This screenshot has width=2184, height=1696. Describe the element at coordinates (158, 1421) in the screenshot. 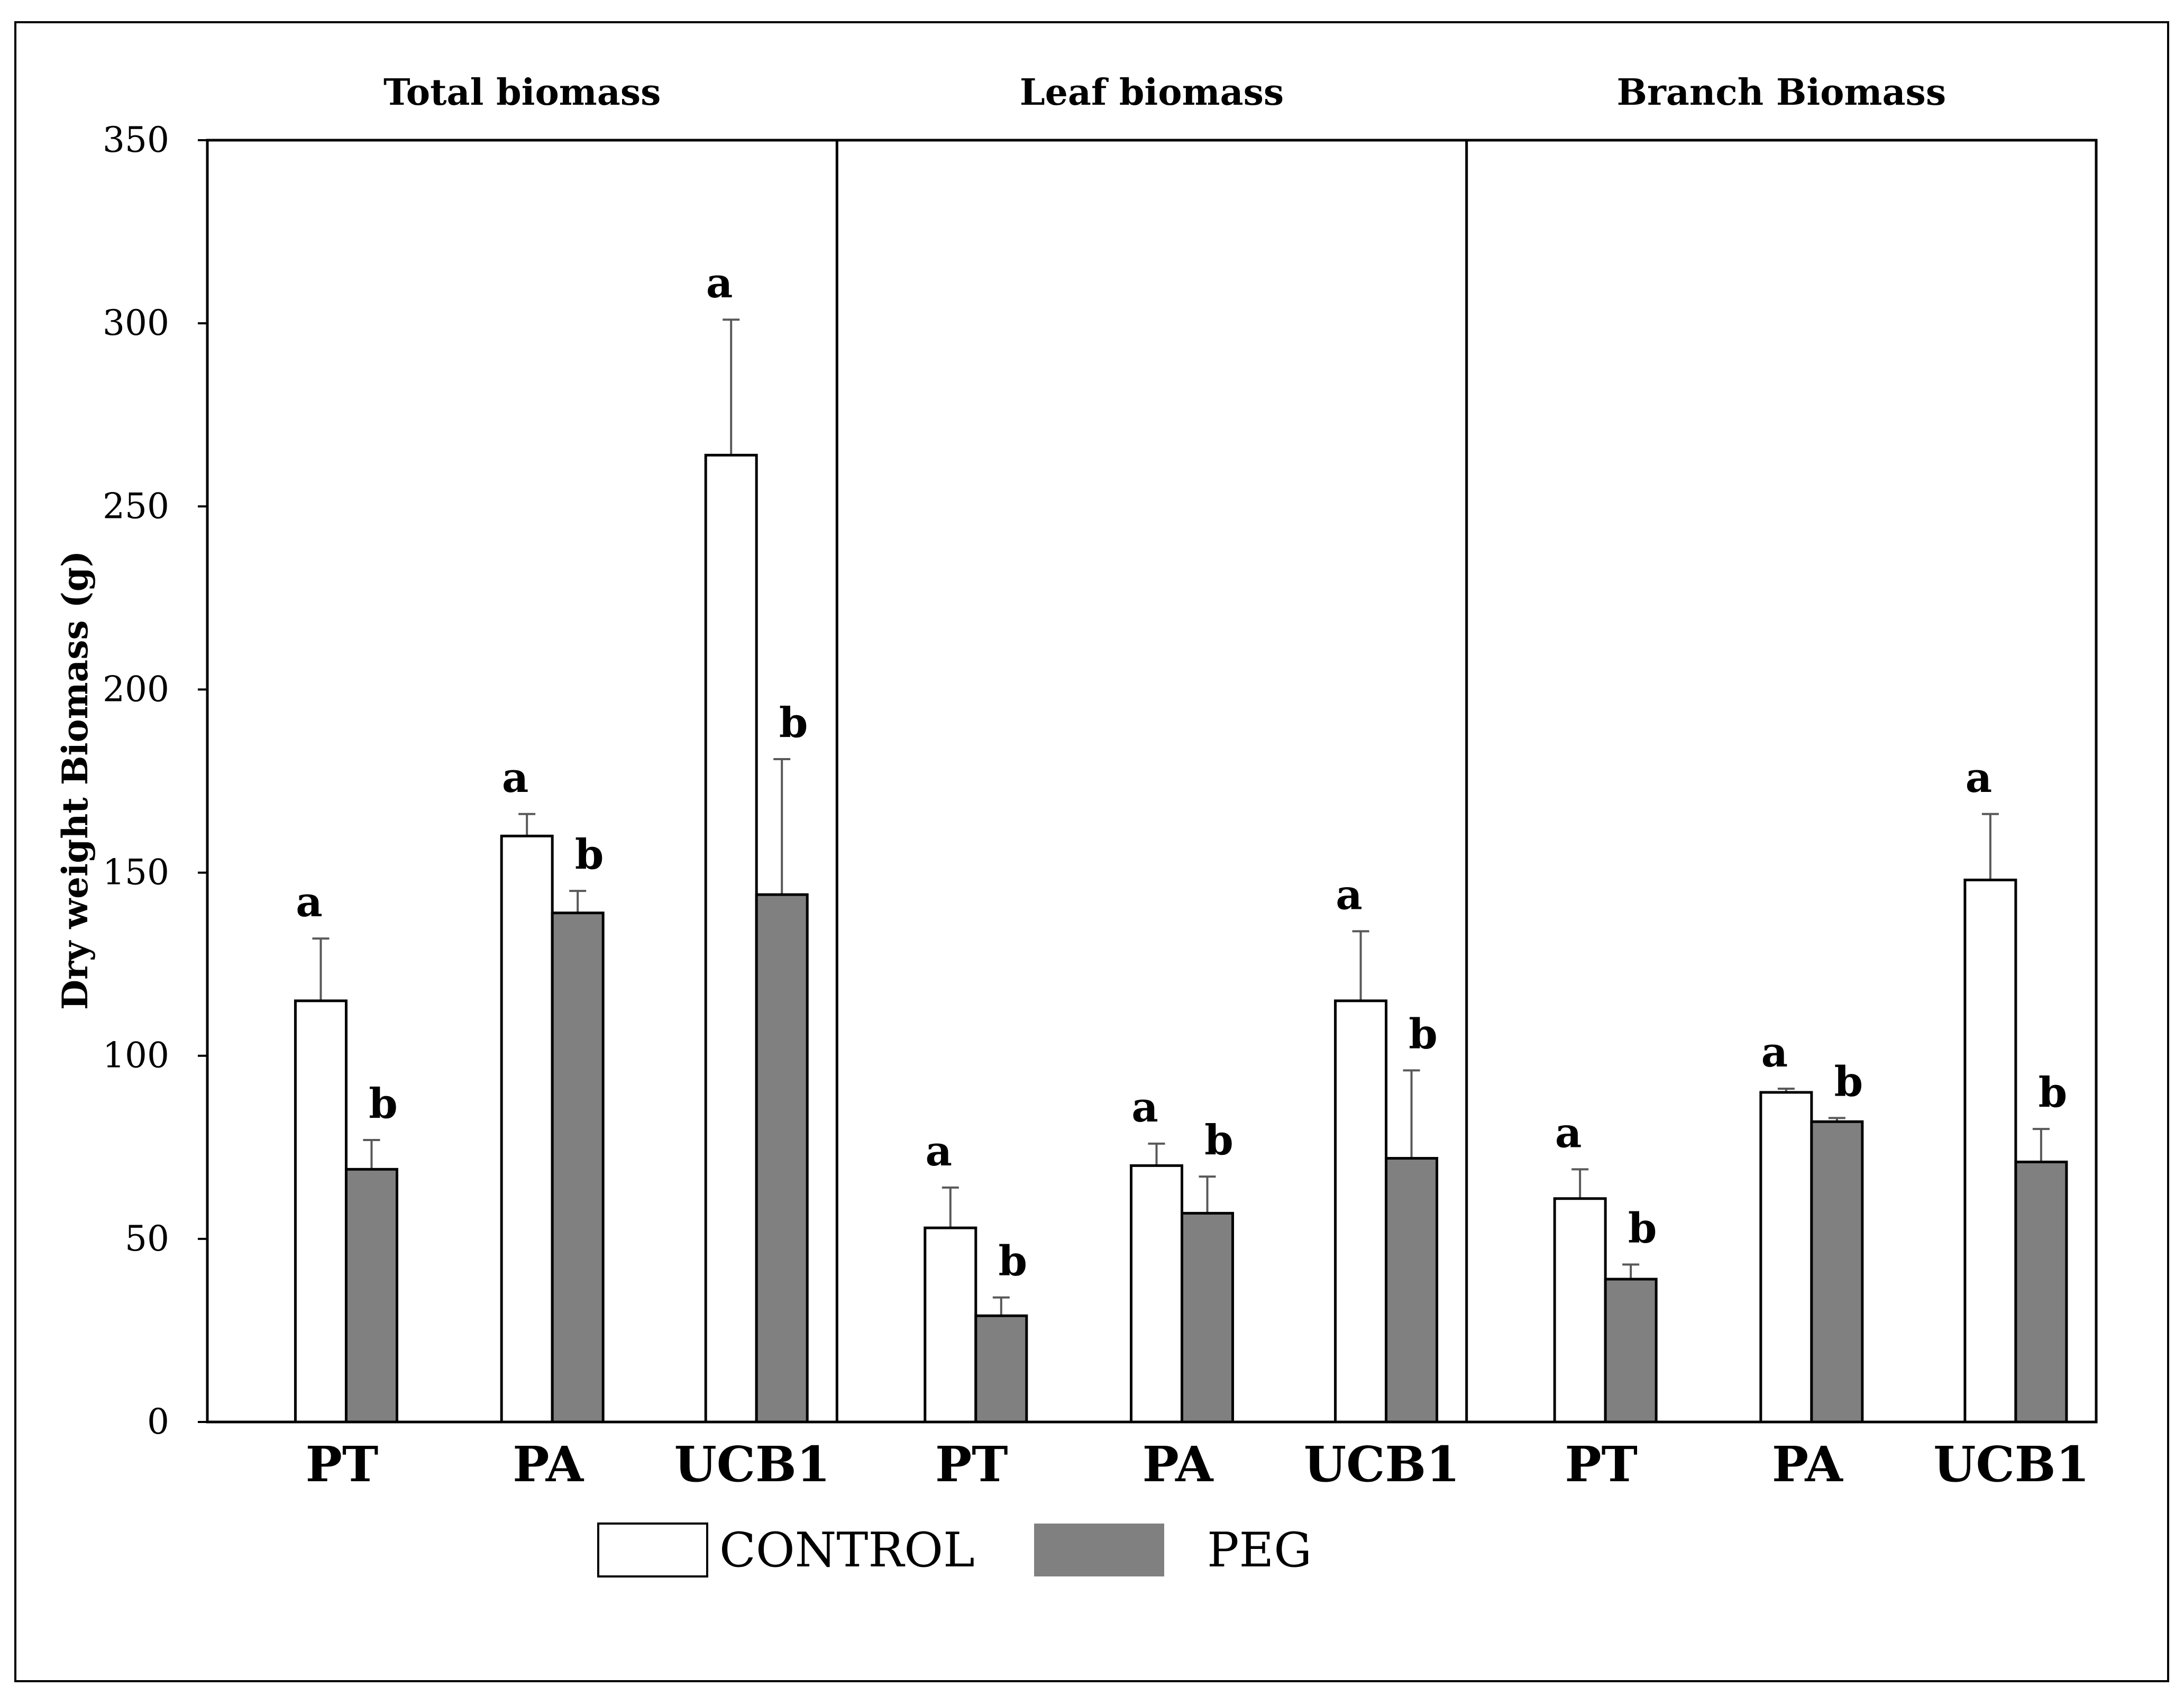

I see `y-tick-label: 0` at that location.